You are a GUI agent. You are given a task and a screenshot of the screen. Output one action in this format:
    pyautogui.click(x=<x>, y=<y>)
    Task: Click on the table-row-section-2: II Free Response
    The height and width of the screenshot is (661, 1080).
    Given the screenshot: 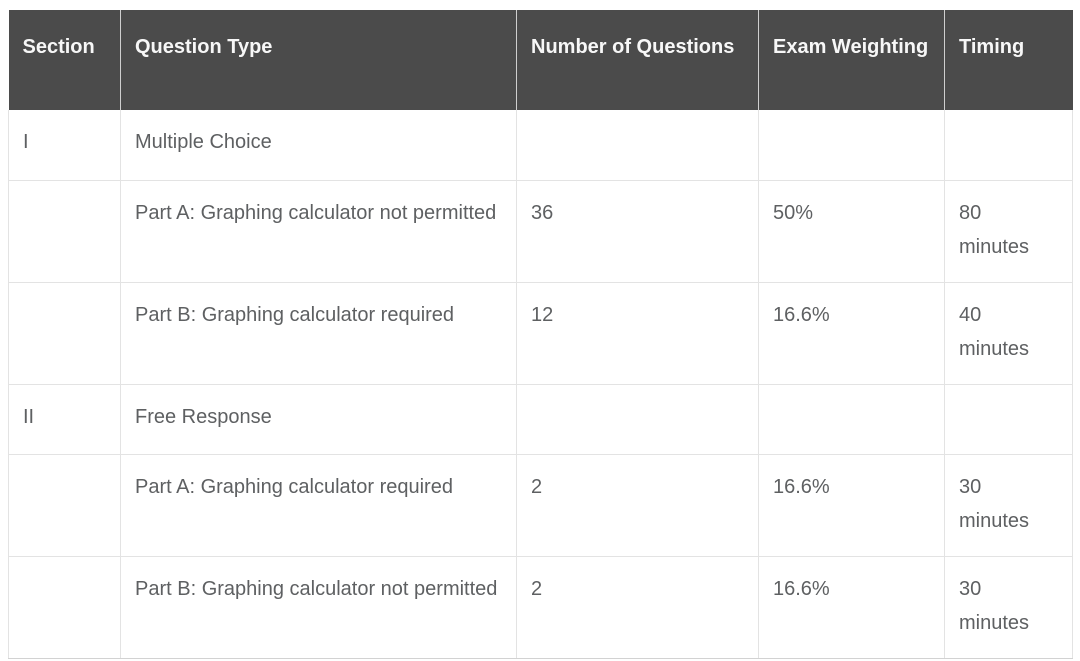 What is the action you would take?
    pyautogui.click(x=540, y=419)
    